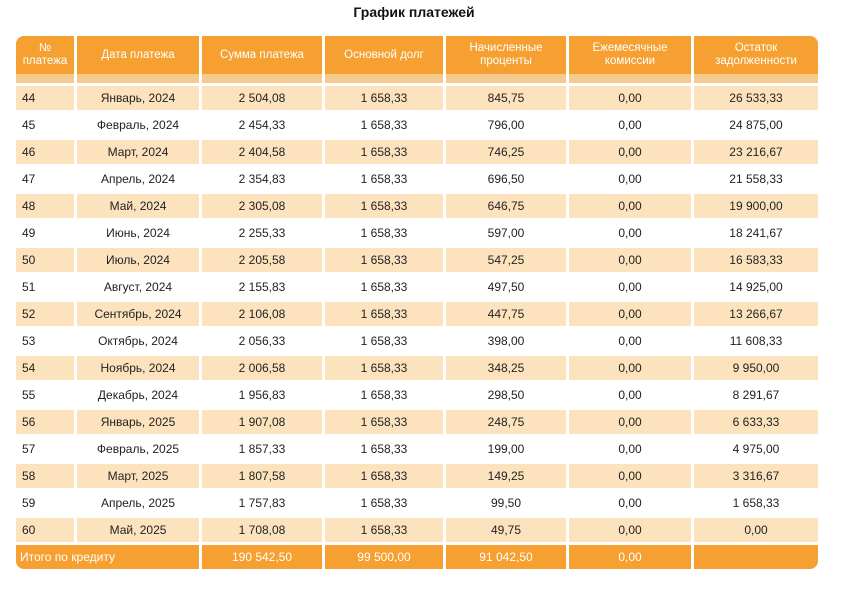  What do you see at coordinates (45, 179) in the screenshot?
I see `cell-number: 47` at bounding box center [45, 179].